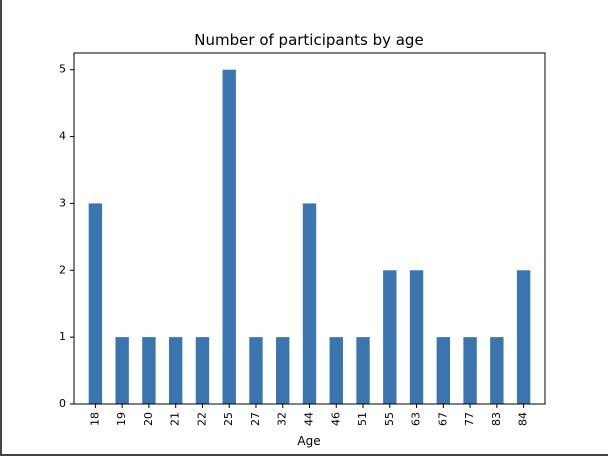  I want to click on x-tick-label-63: 63, so click(416, 419).